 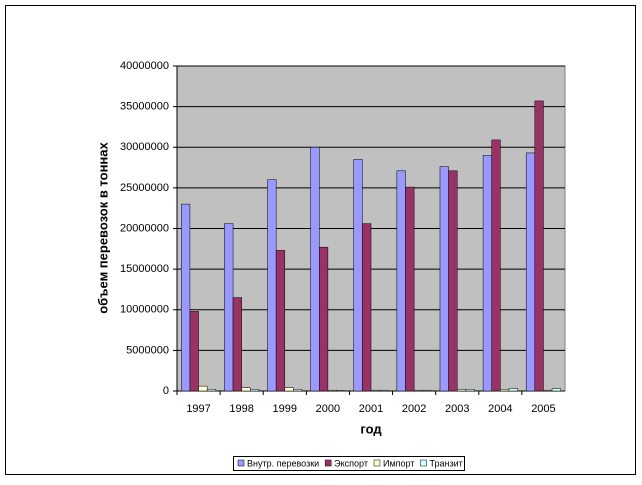 What do you see at coordinates (283, 463) in the screenshot?
I see `legend-label: Внутр. перевозки` at bounding box center [283, 463].